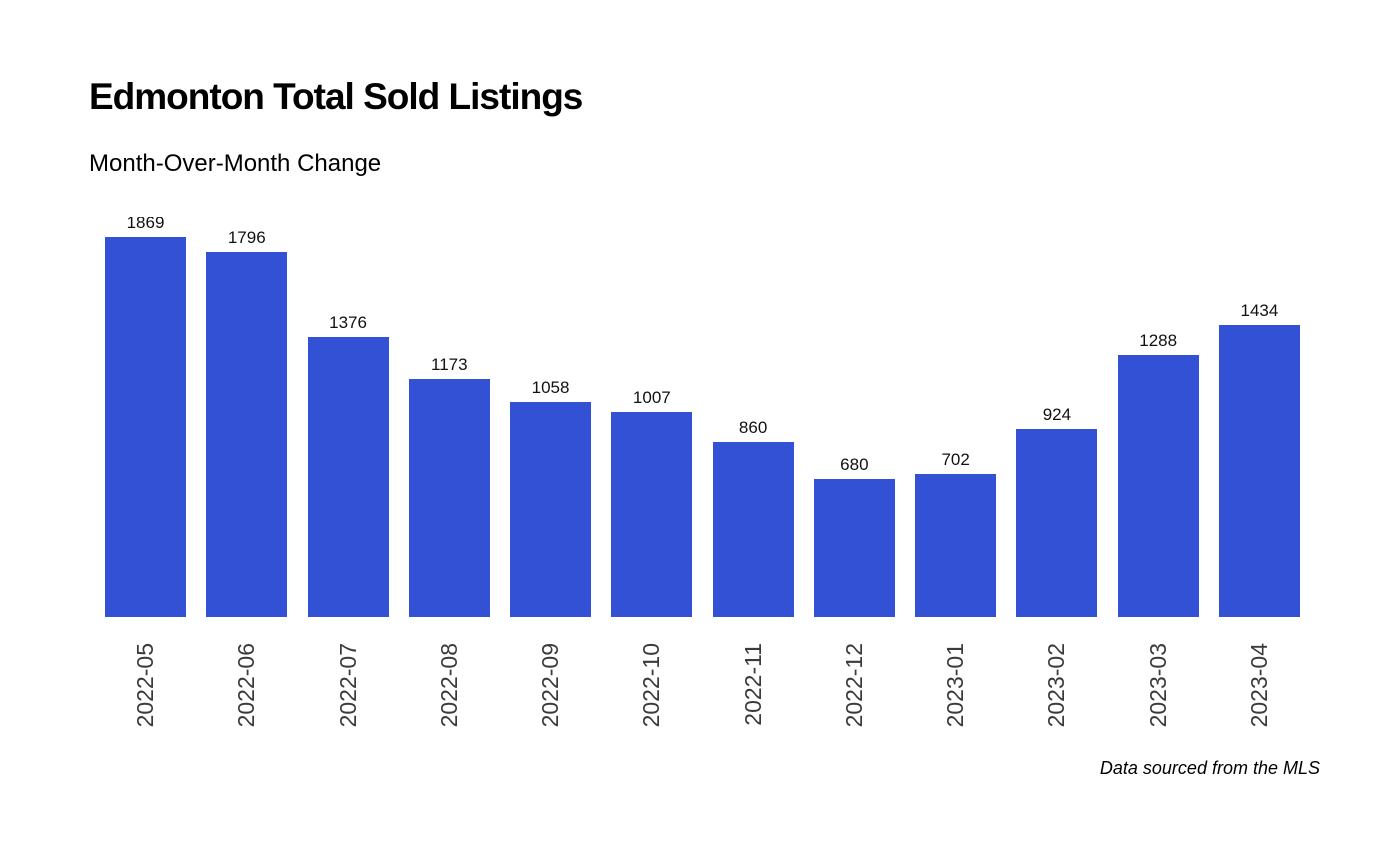  I want to click on x-tick: 2022-07, so click(348, 672).